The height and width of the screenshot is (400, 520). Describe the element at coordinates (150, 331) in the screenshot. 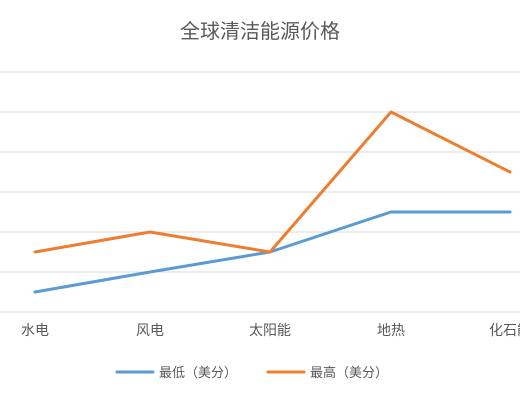

I see `x-tick-label: 风电` at that location.